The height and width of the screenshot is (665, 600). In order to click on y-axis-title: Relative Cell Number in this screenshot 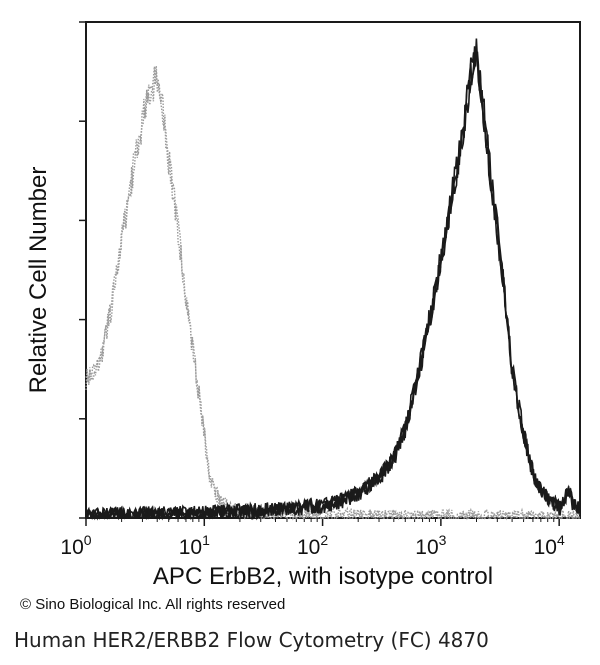, I will do `click(38, 280)`.